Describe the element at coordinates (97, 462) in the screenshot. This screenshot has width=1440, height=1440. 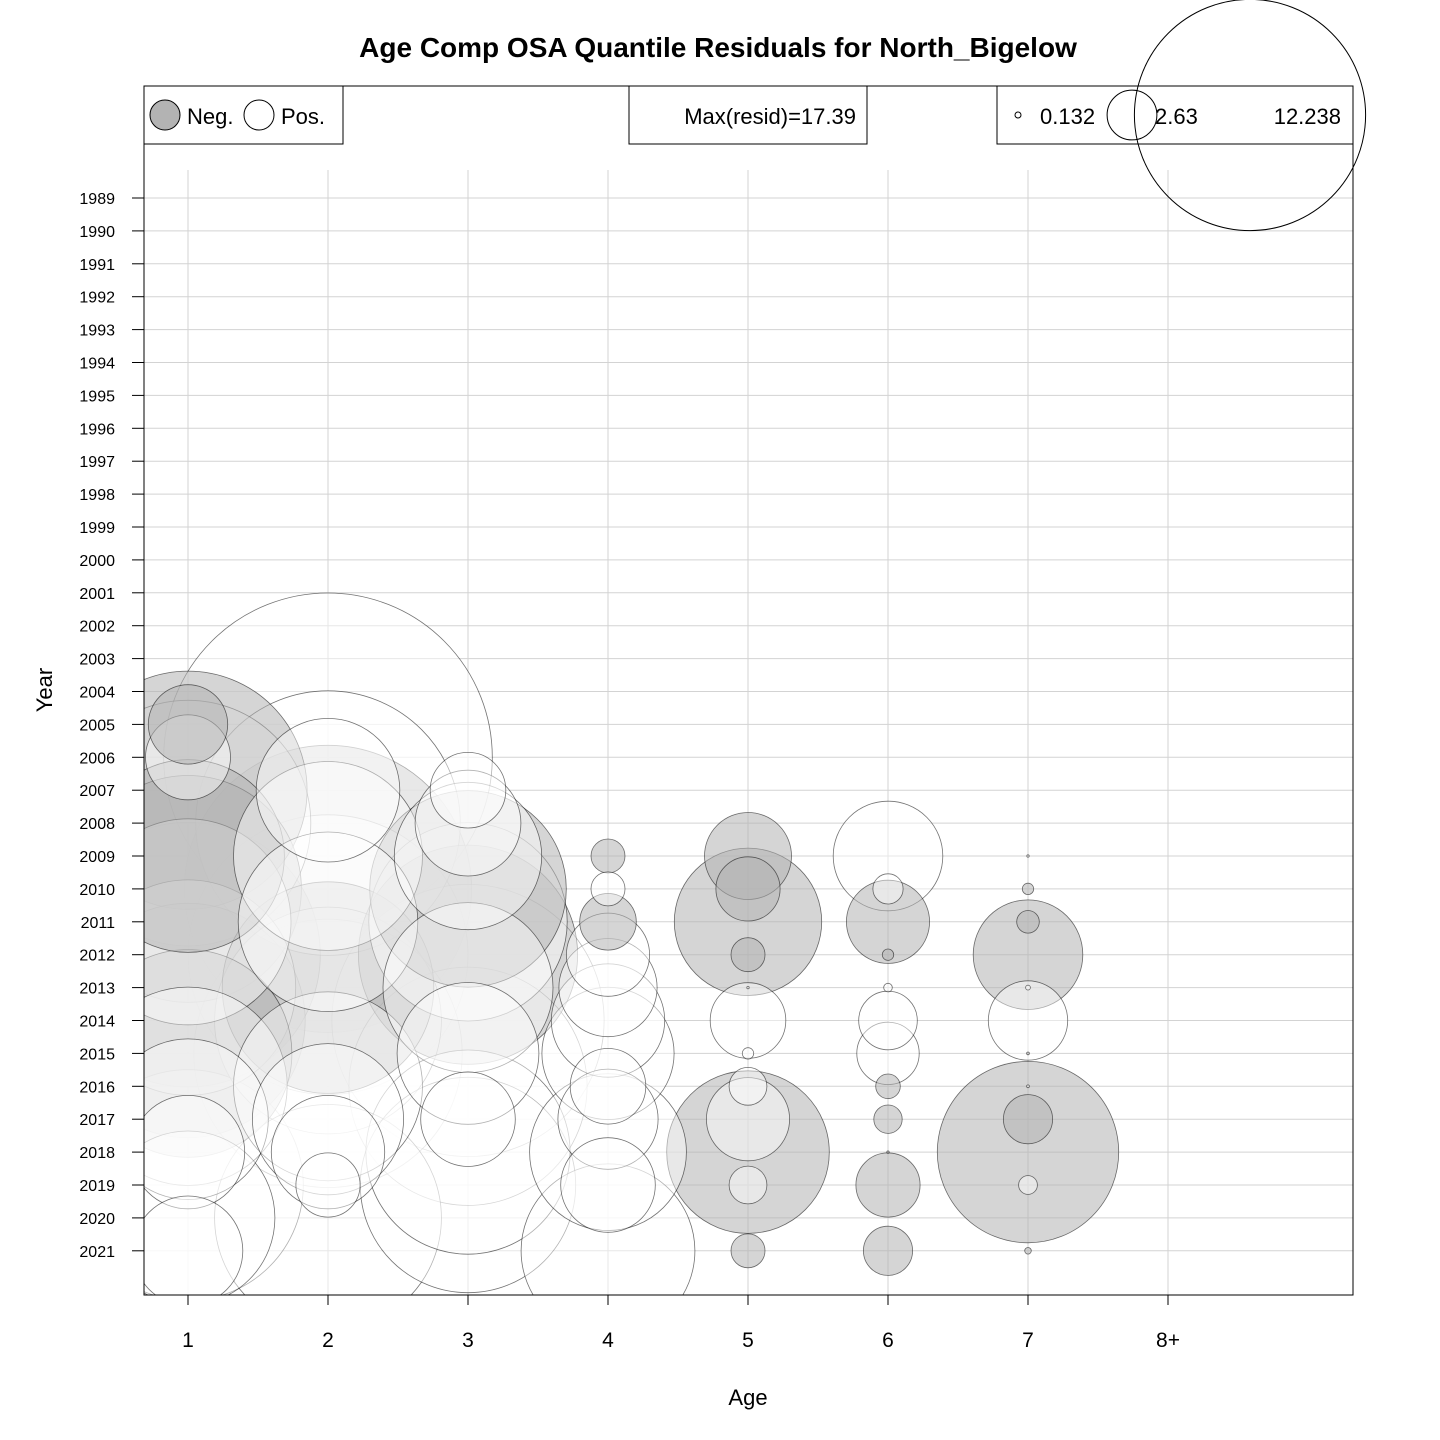
I see `y-tick-label: 1997` at that location.